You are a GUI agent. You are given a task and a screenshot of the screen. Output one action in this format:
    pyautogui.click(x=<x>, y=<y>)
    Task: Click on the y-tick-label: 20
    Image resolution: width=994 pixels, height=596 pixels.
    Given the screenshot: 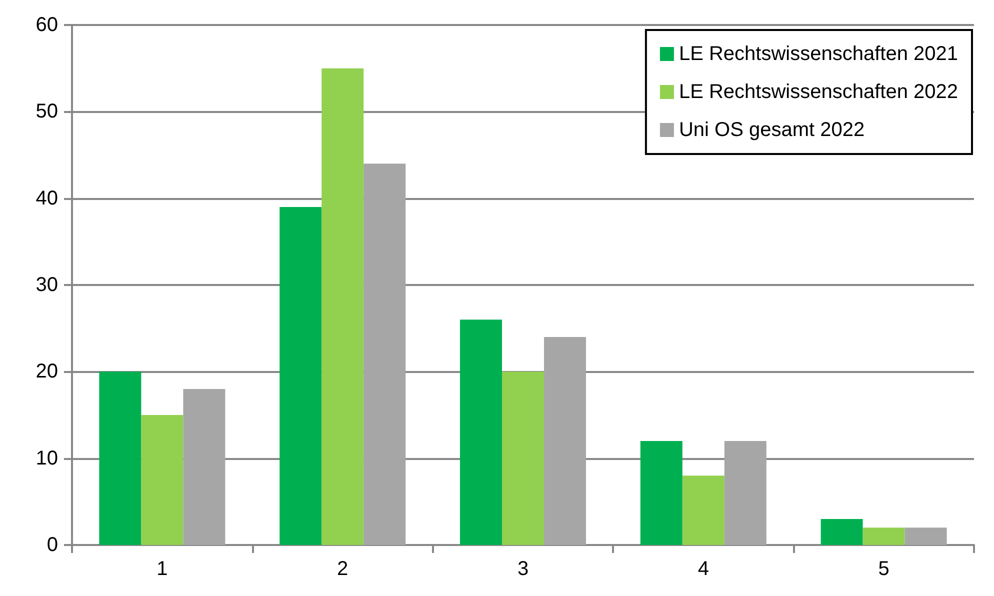 What is the action you would take?
    pyautogui.click(x=47, y=371)
    